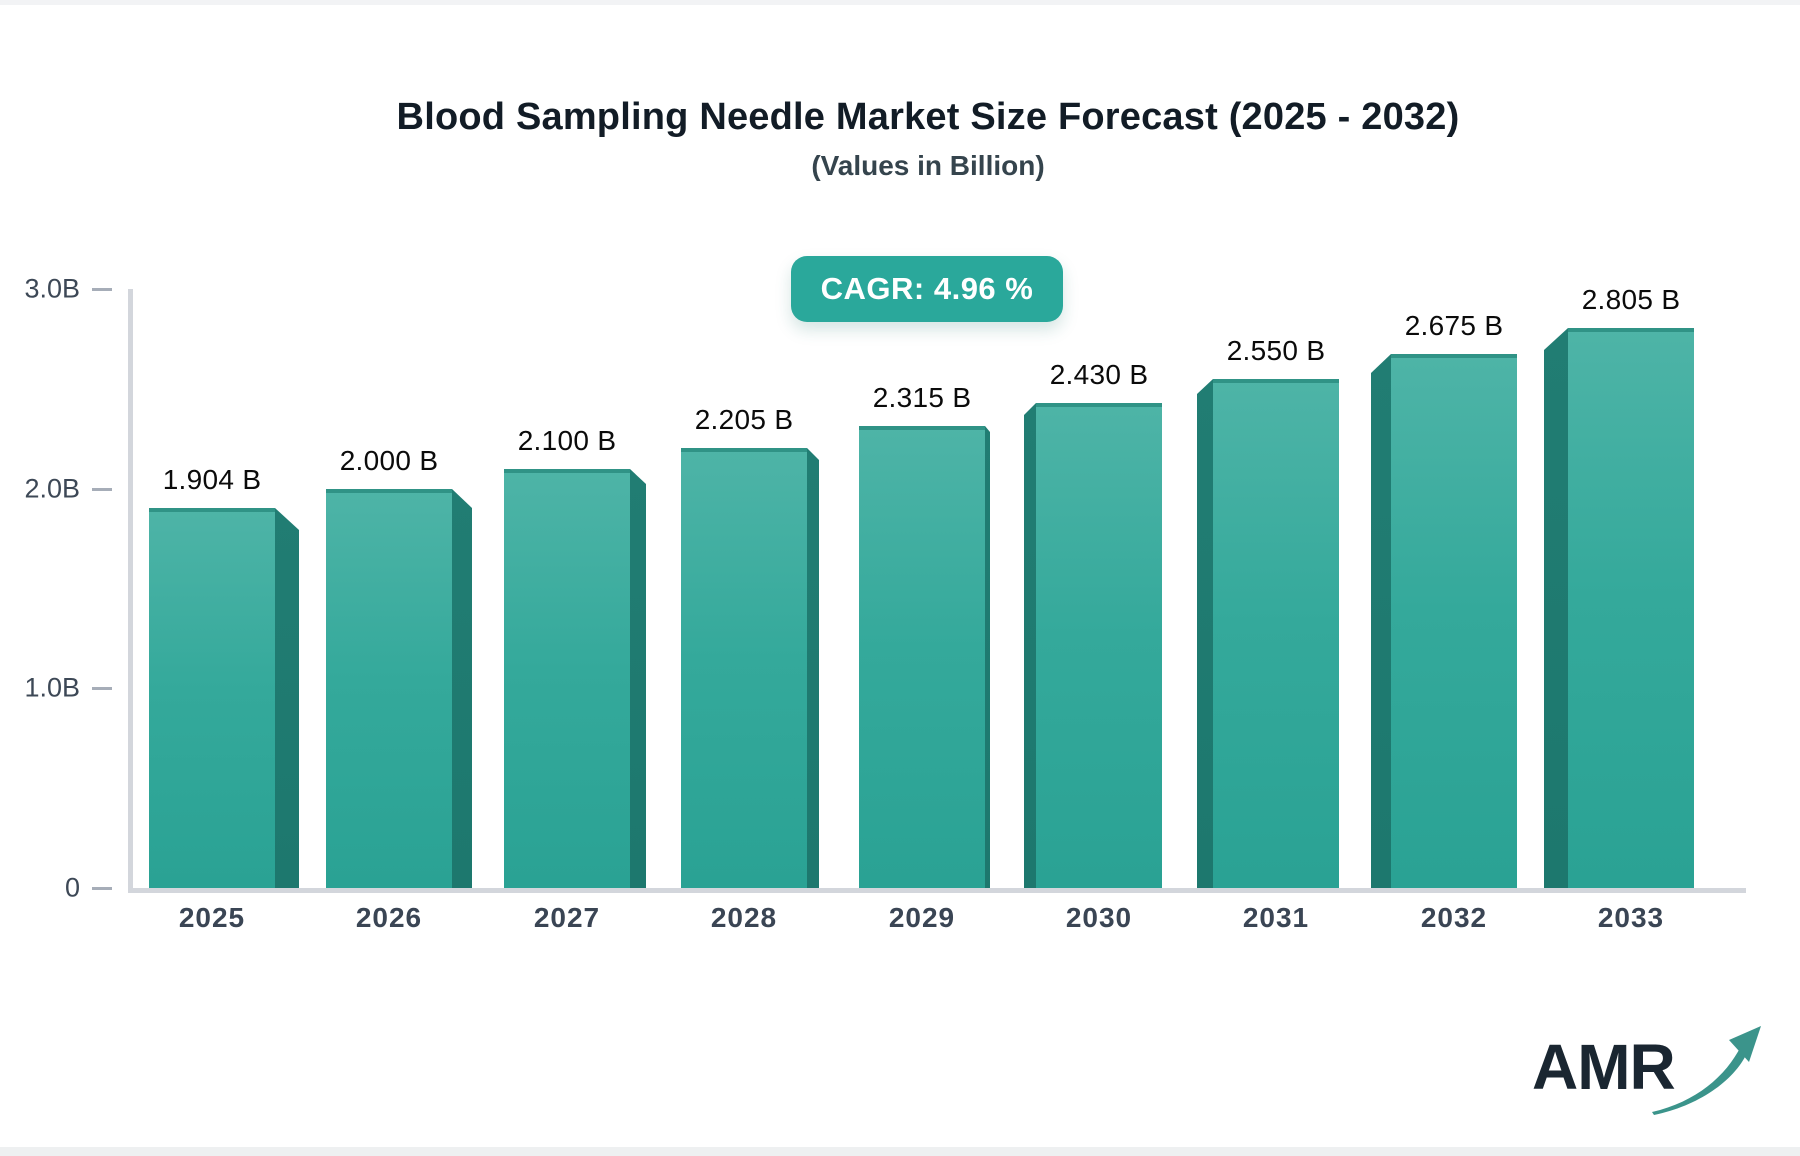 This screenshot has height=1156, width=1800. What do you see at coordinates (1276, 633) in the screenshot?
I see `bar-2031` at bounding box center [1276, 633].